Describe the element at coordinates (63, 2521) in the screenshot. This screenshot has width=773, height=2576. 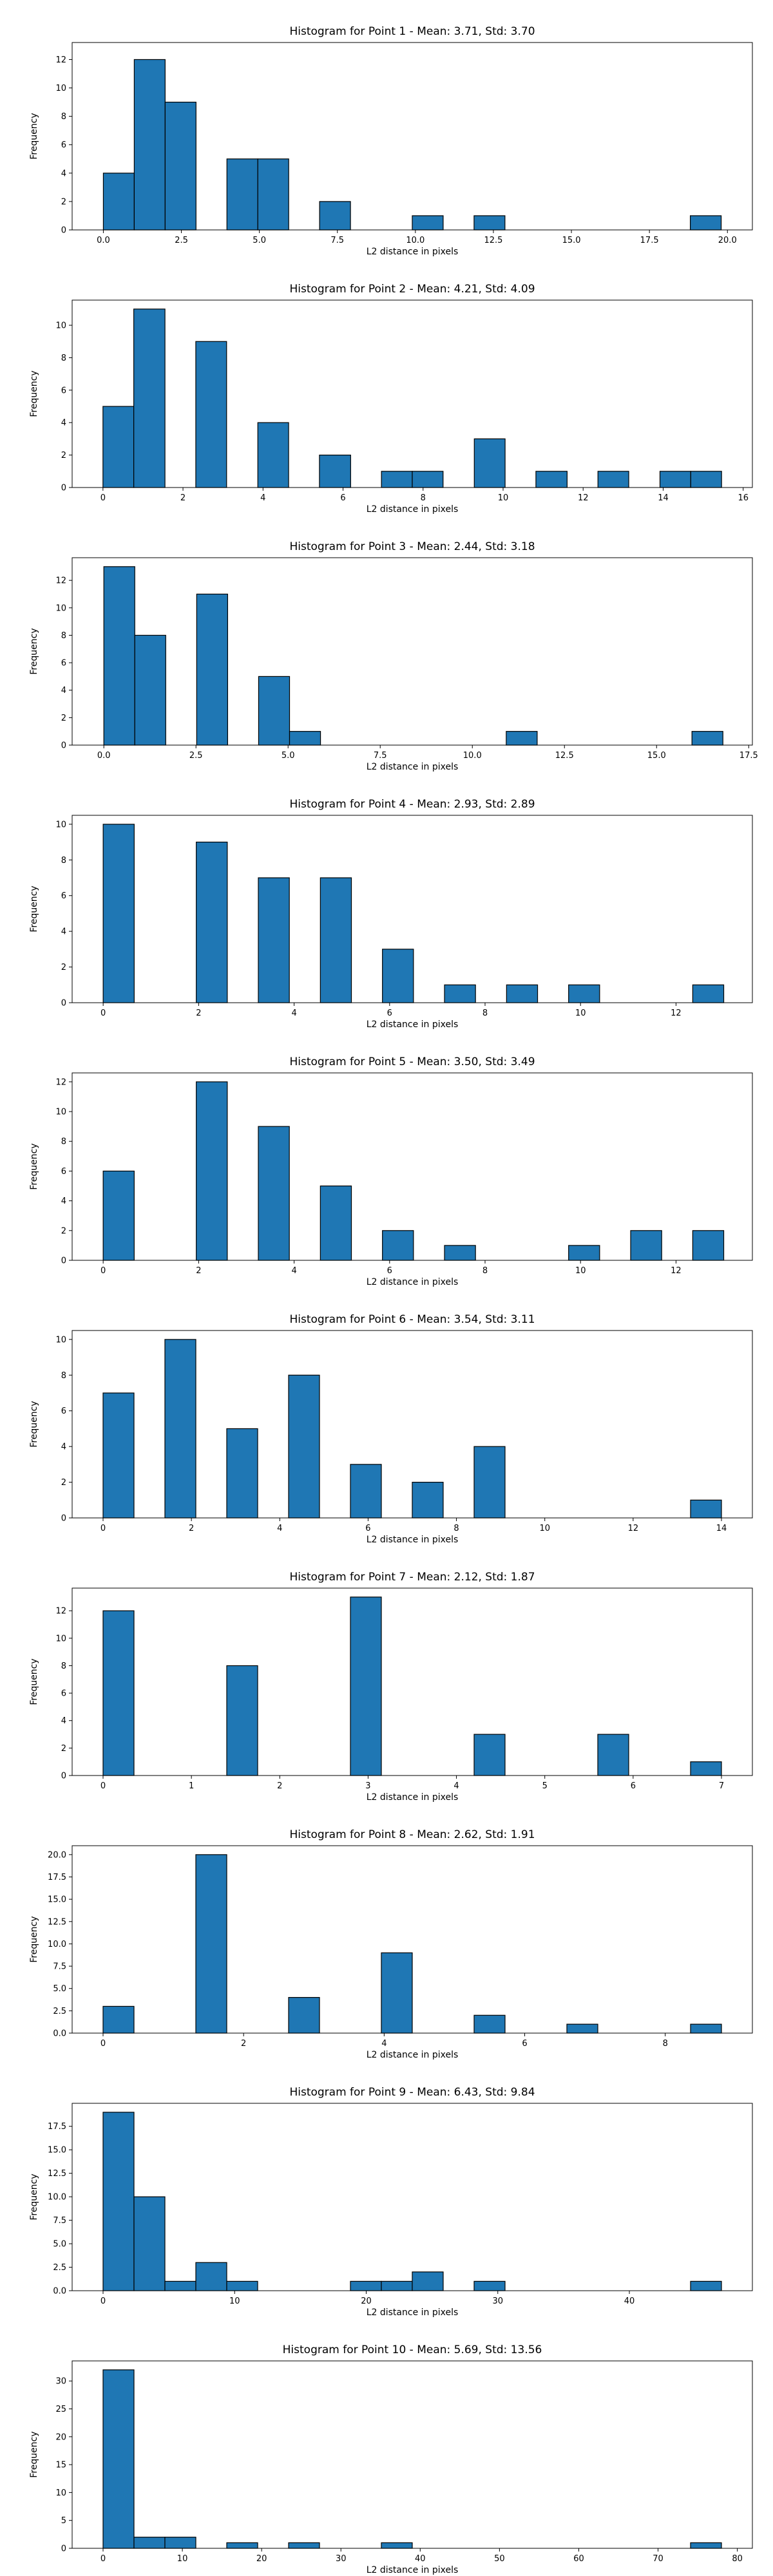
I see `y-tick-label: 5` at that location.